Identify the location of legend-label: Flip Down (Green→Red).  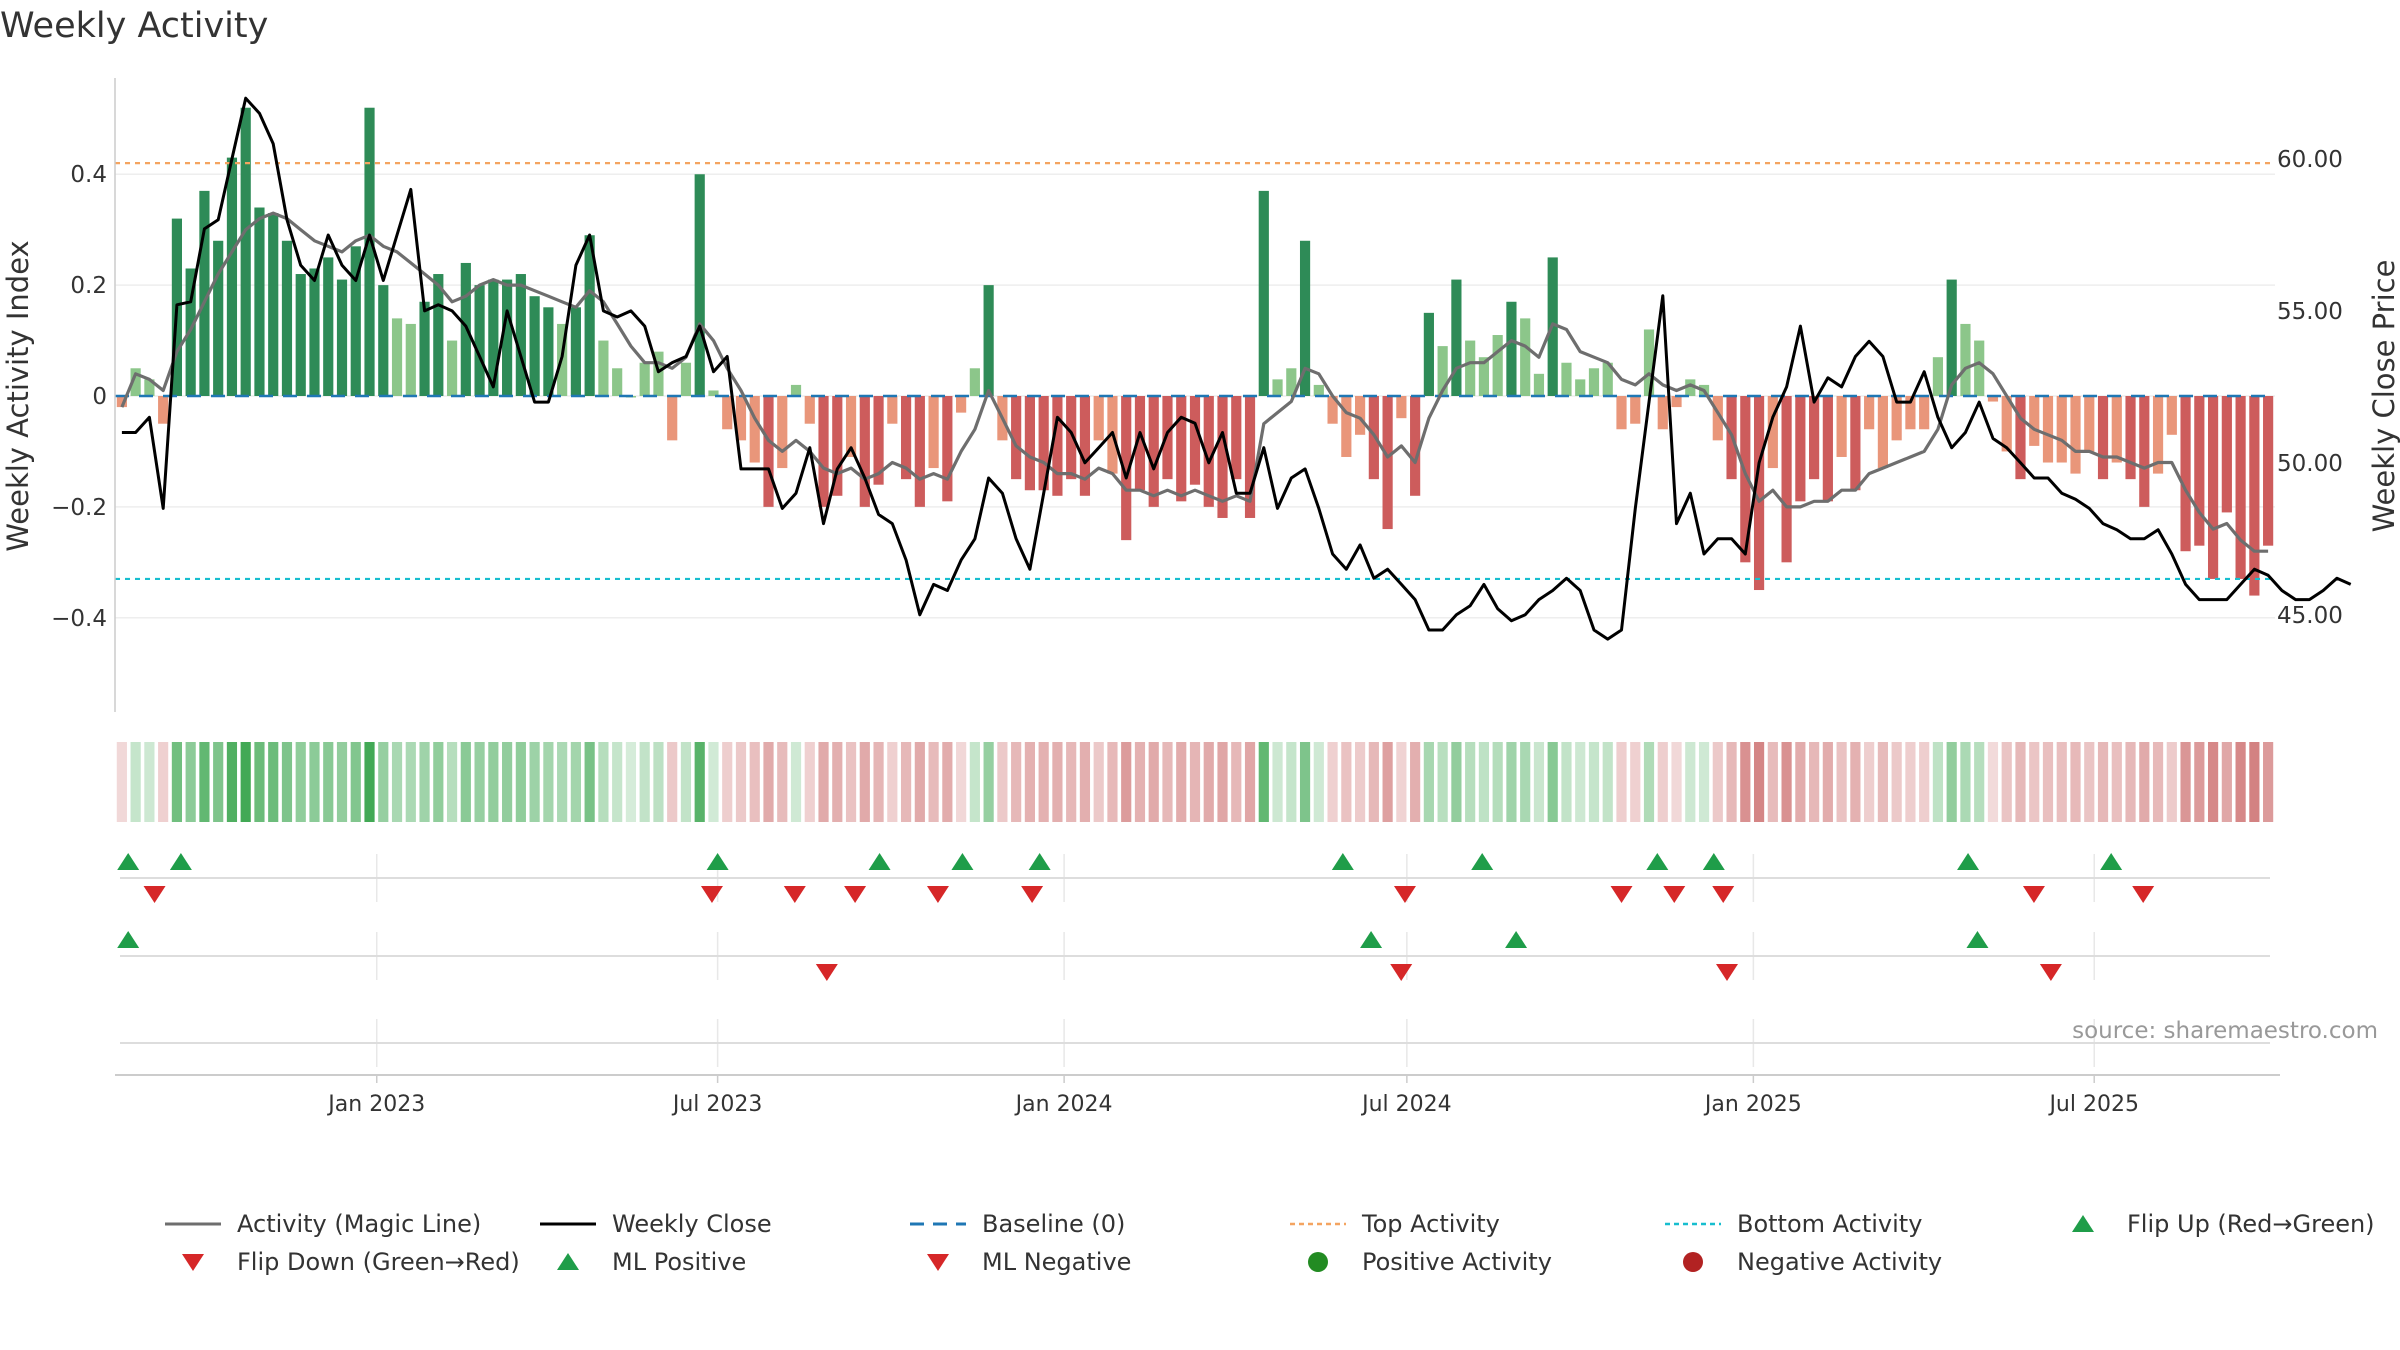
(378, 1262).